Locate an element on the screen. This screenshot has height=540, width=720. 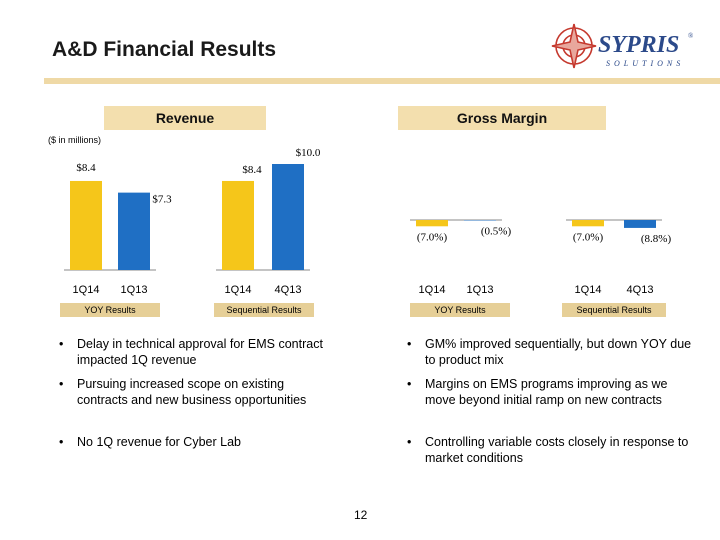
sypris-logo: SYPRIS ® SOLUTIONS is located at coordinates (622, 46).